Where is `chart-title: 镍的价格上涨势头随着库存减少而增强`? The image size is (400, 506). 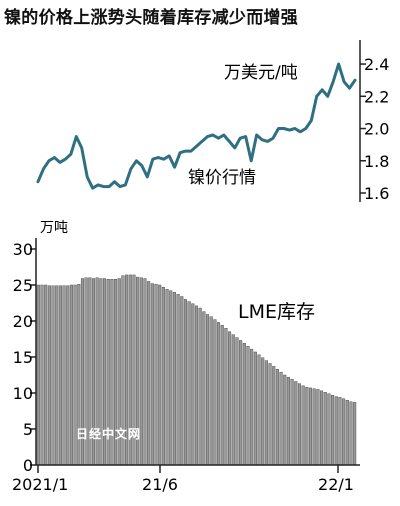
chart-title: 镍的价格上涨势头随着库存减少而增强 is located at coordinates (151, 18).